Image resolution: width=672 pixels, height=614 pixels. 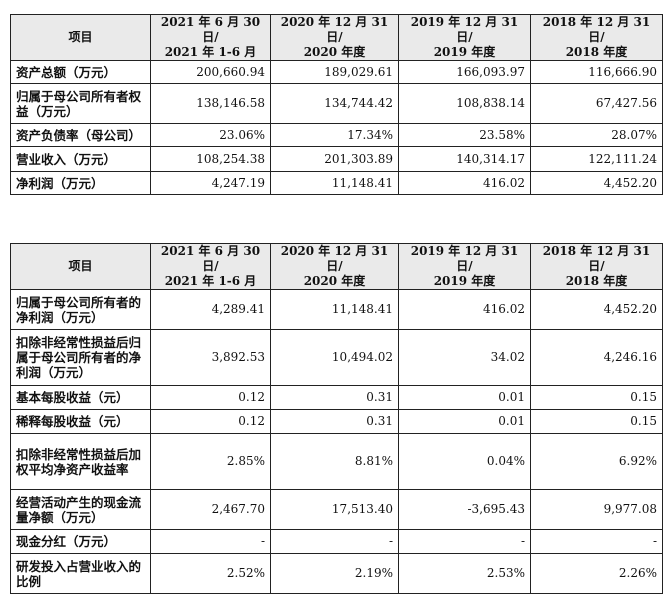 I want to click on cell-value: 17.34%, so click(x=334, y=135).